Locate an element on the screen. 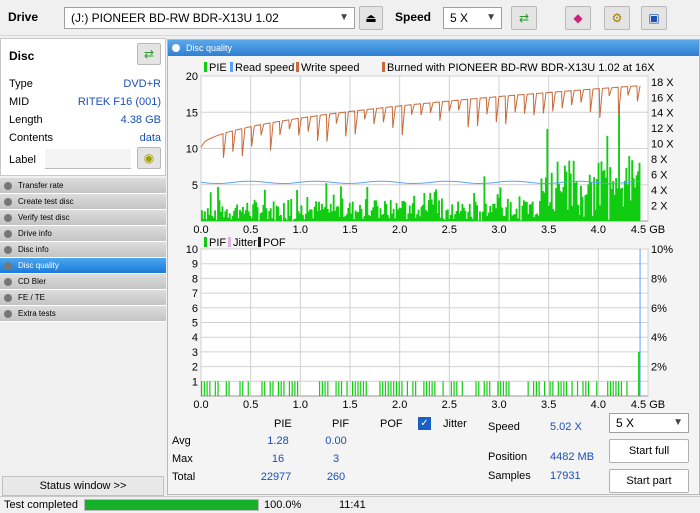 The height and width of the screenshot is (513, 700). label-icon: ◉ is located at coordinates (149, 158).